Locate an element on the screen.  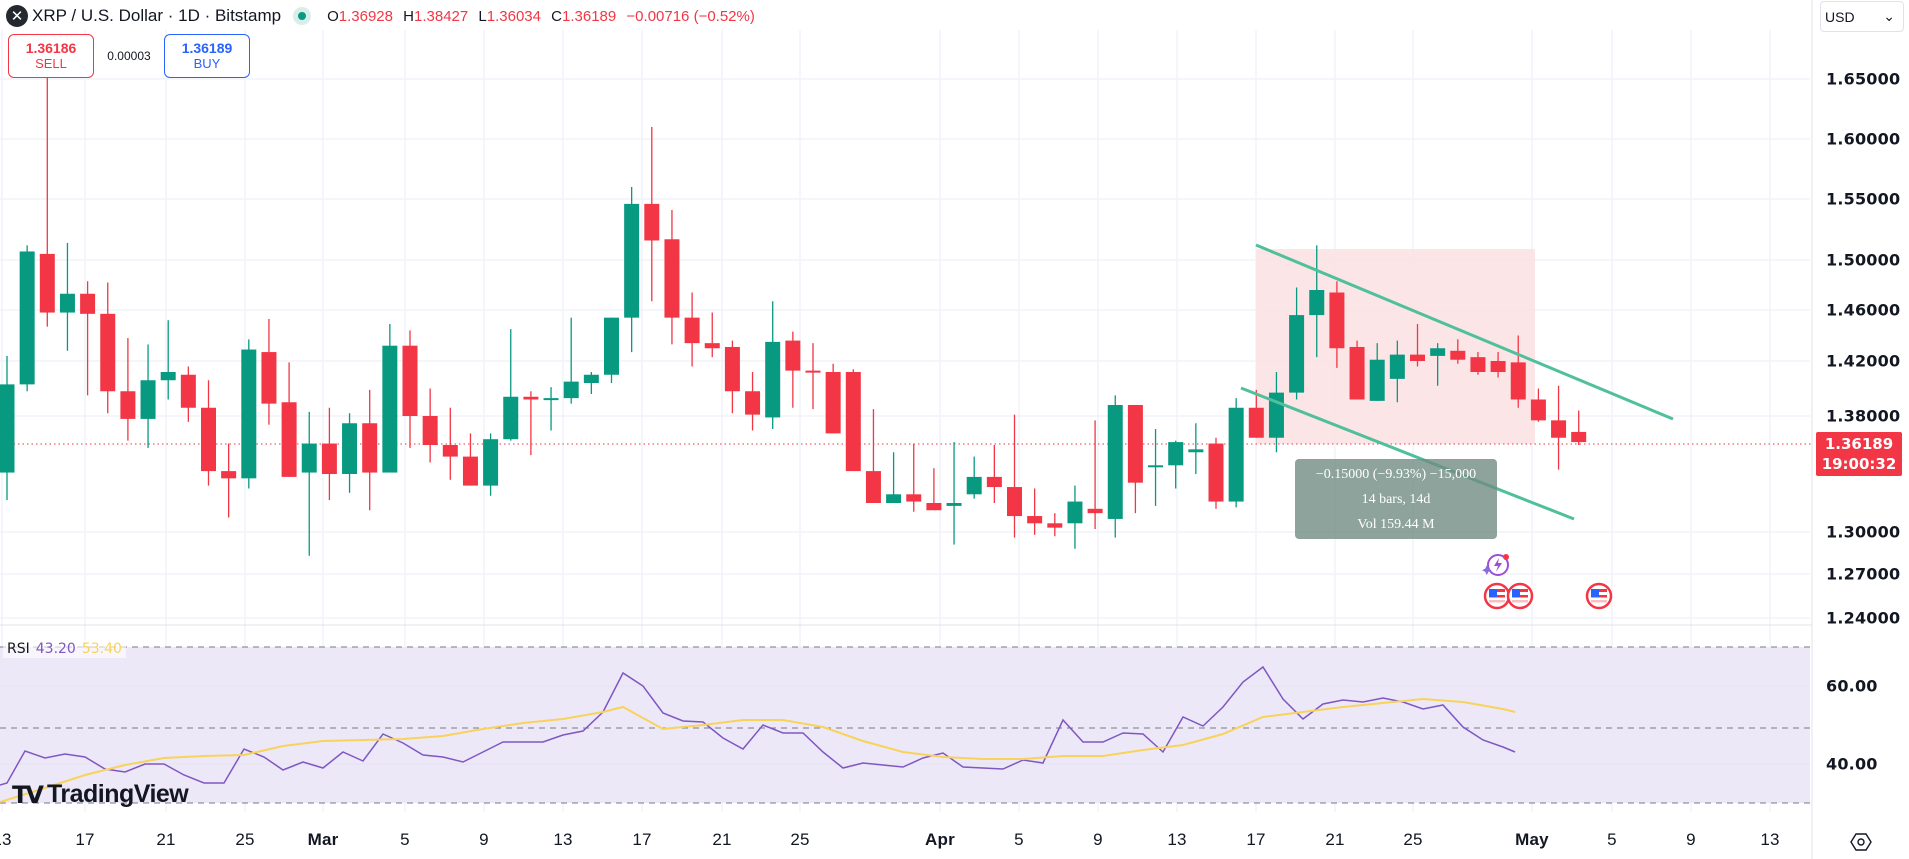
open-value: 1.36928 is located at coordinates (365, 16).